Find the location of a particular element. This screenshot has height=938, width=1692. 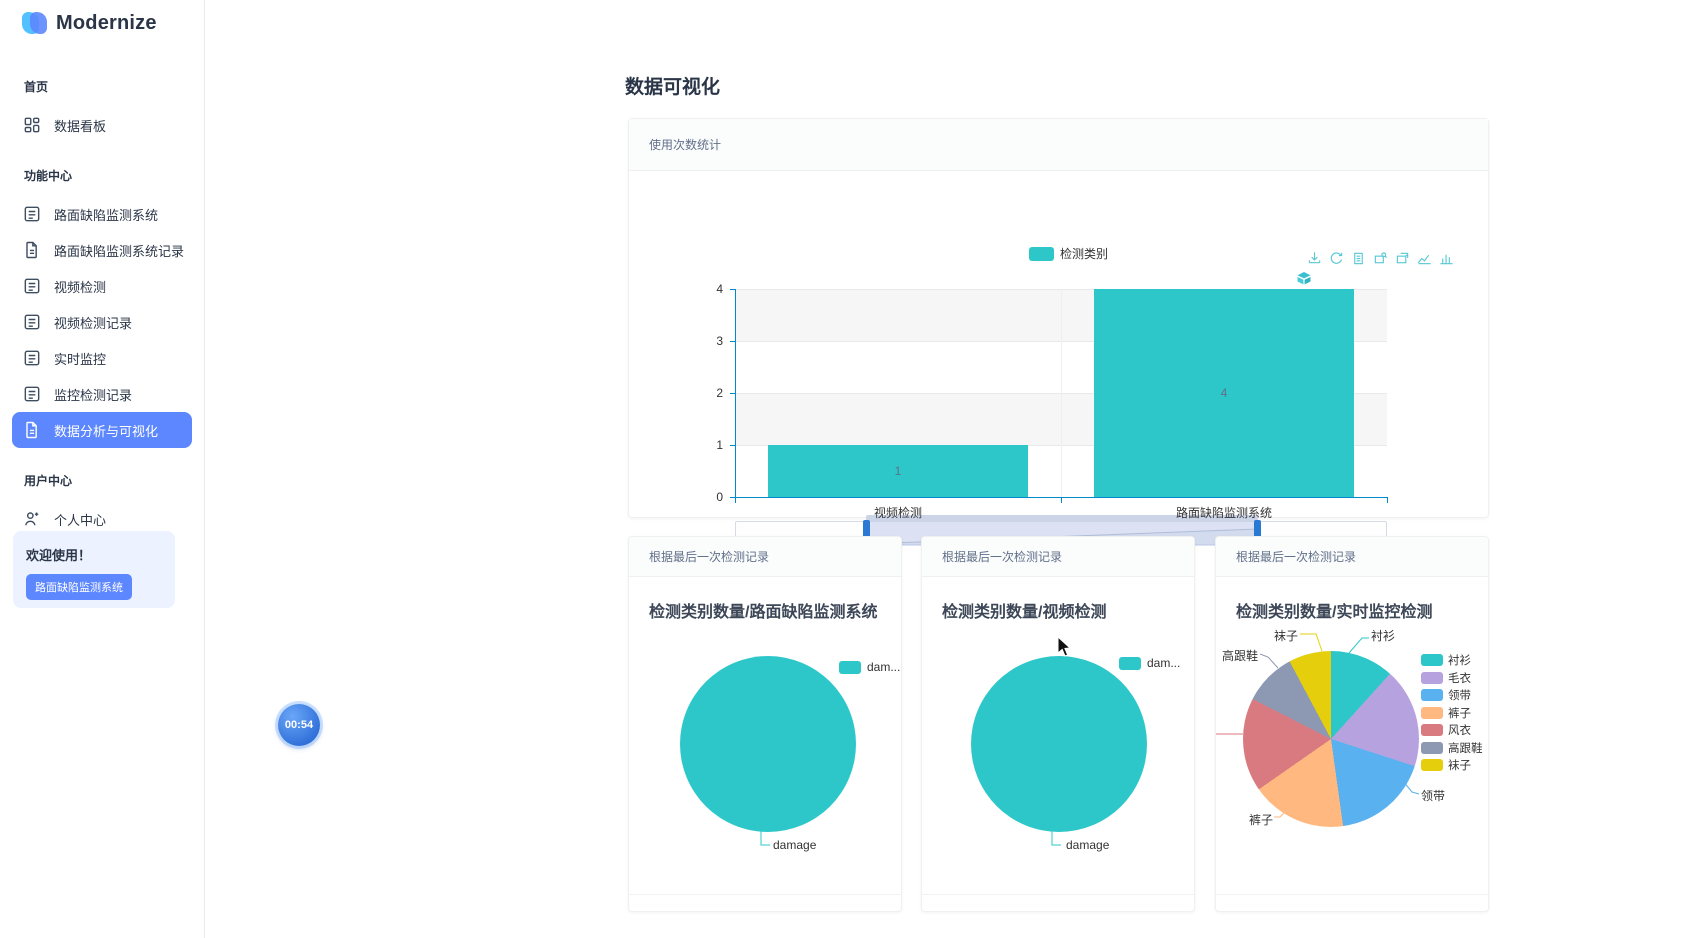

sidebar-item-data-analysis: 数据分析与可视化 is located at coordinates (102, 430).